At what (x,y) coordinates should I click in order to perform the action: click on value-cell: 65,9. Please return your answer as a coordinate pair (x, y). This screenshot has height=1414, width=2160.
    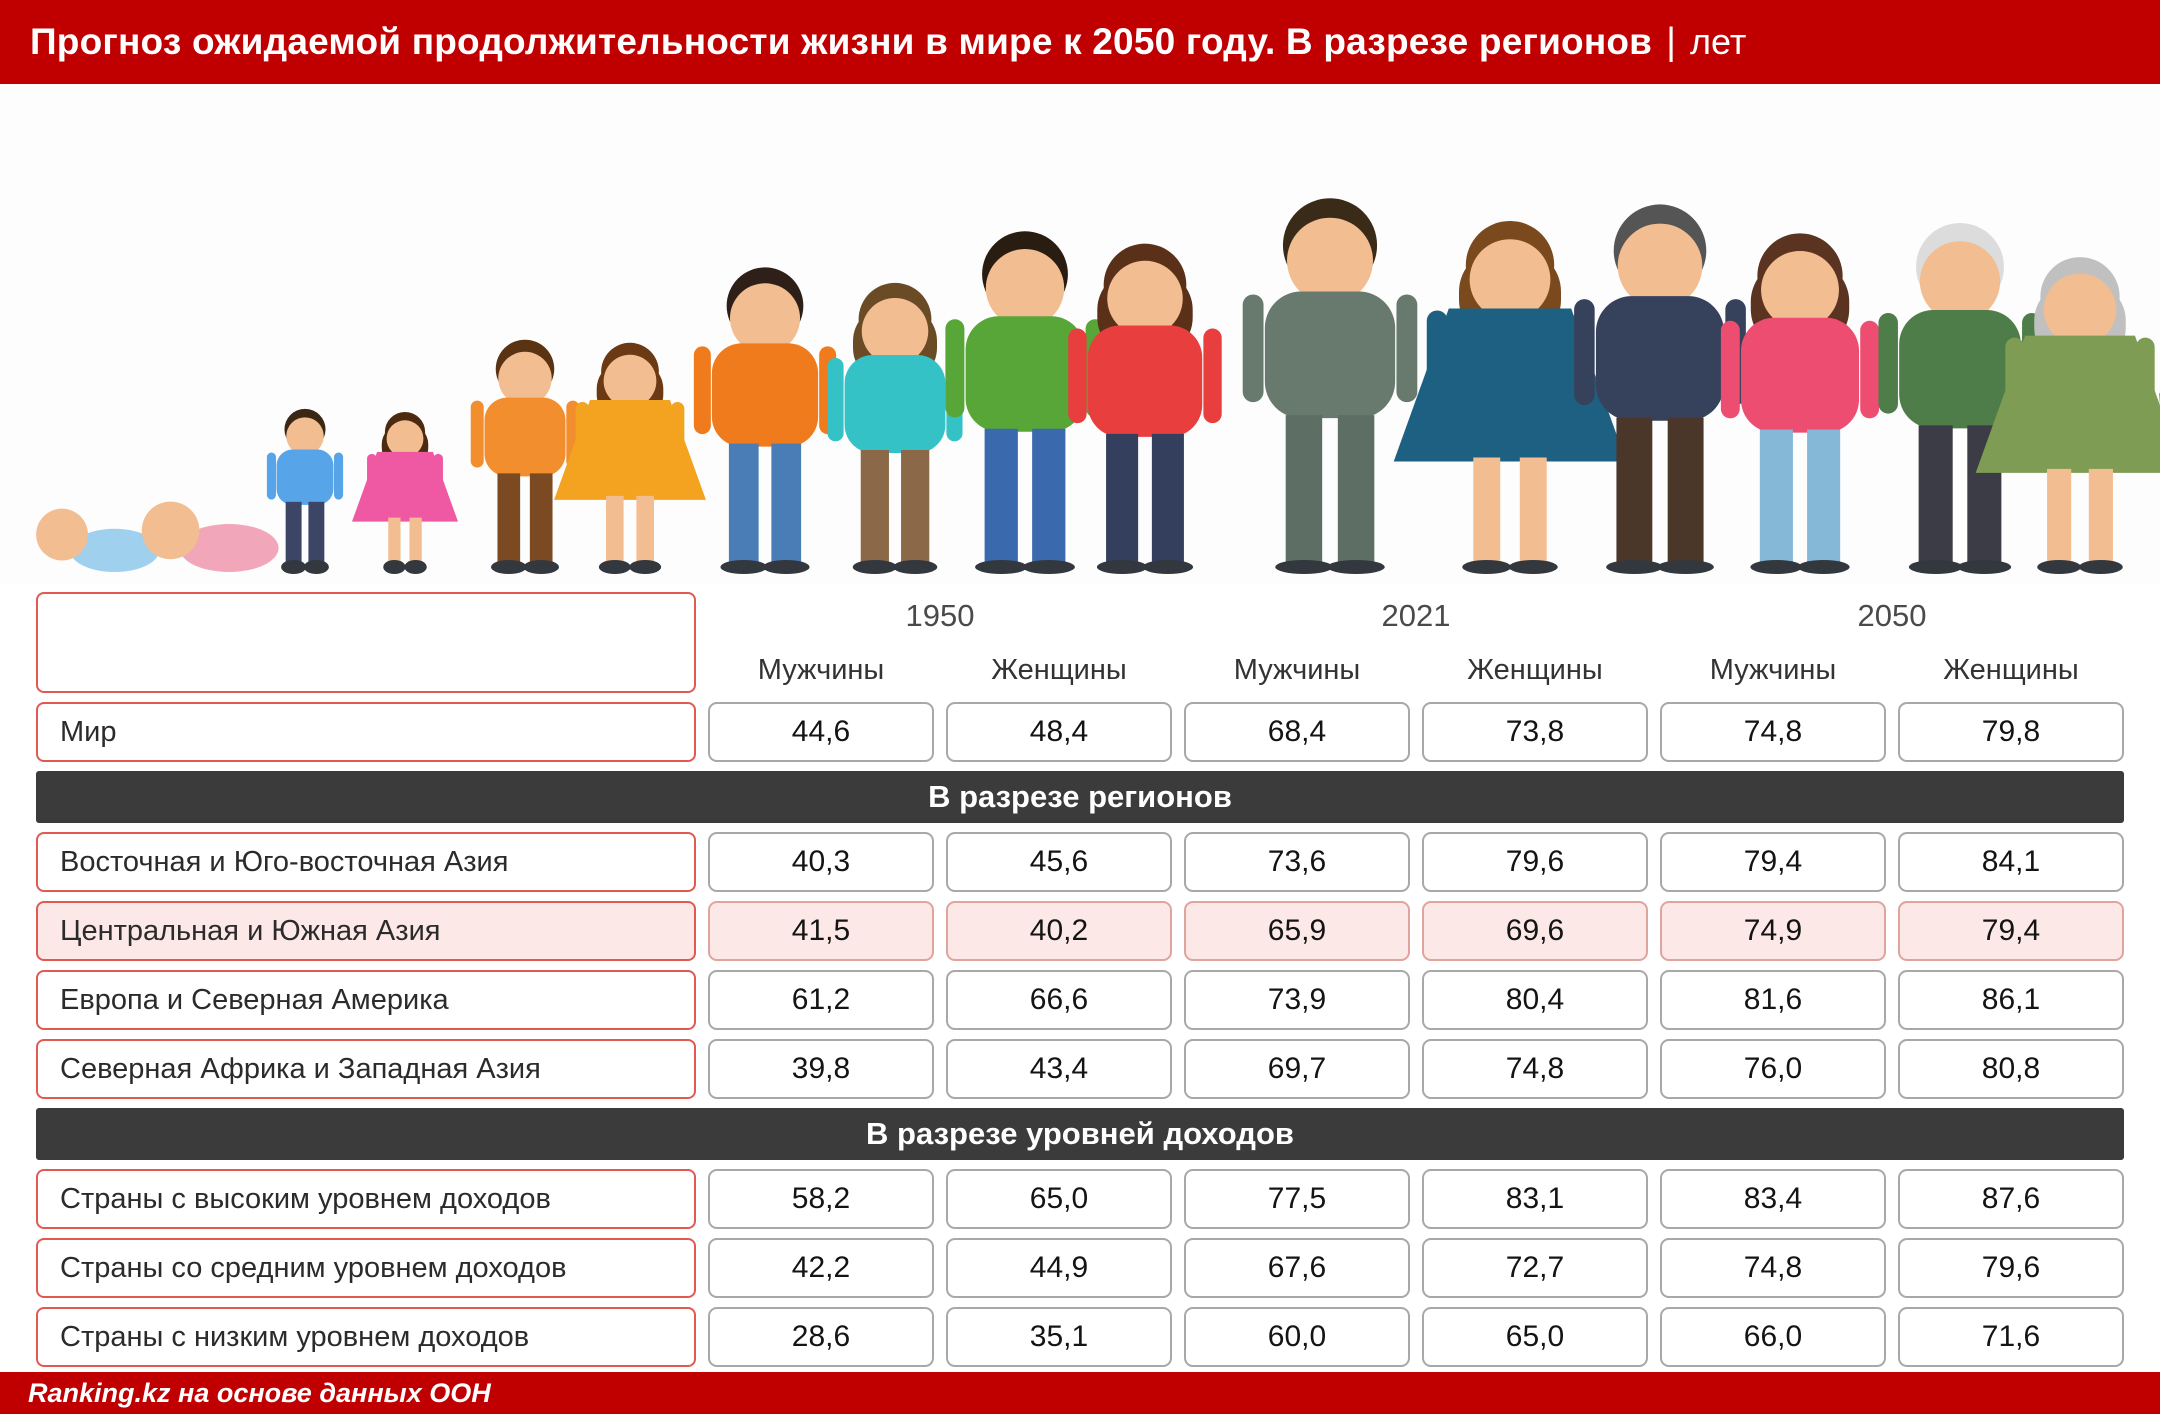
    Looking at the image, I should click on (1297, 931).